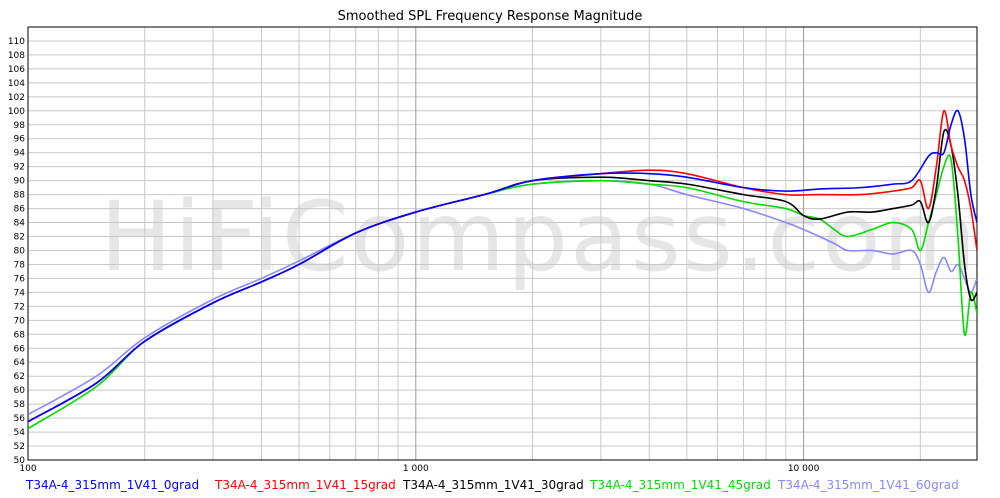 The image size is (1000, 498). What do you see at coordinates (16, 56) in the screenshot?
I see `y-tick-label: 108` at bounding box center [16, 56].